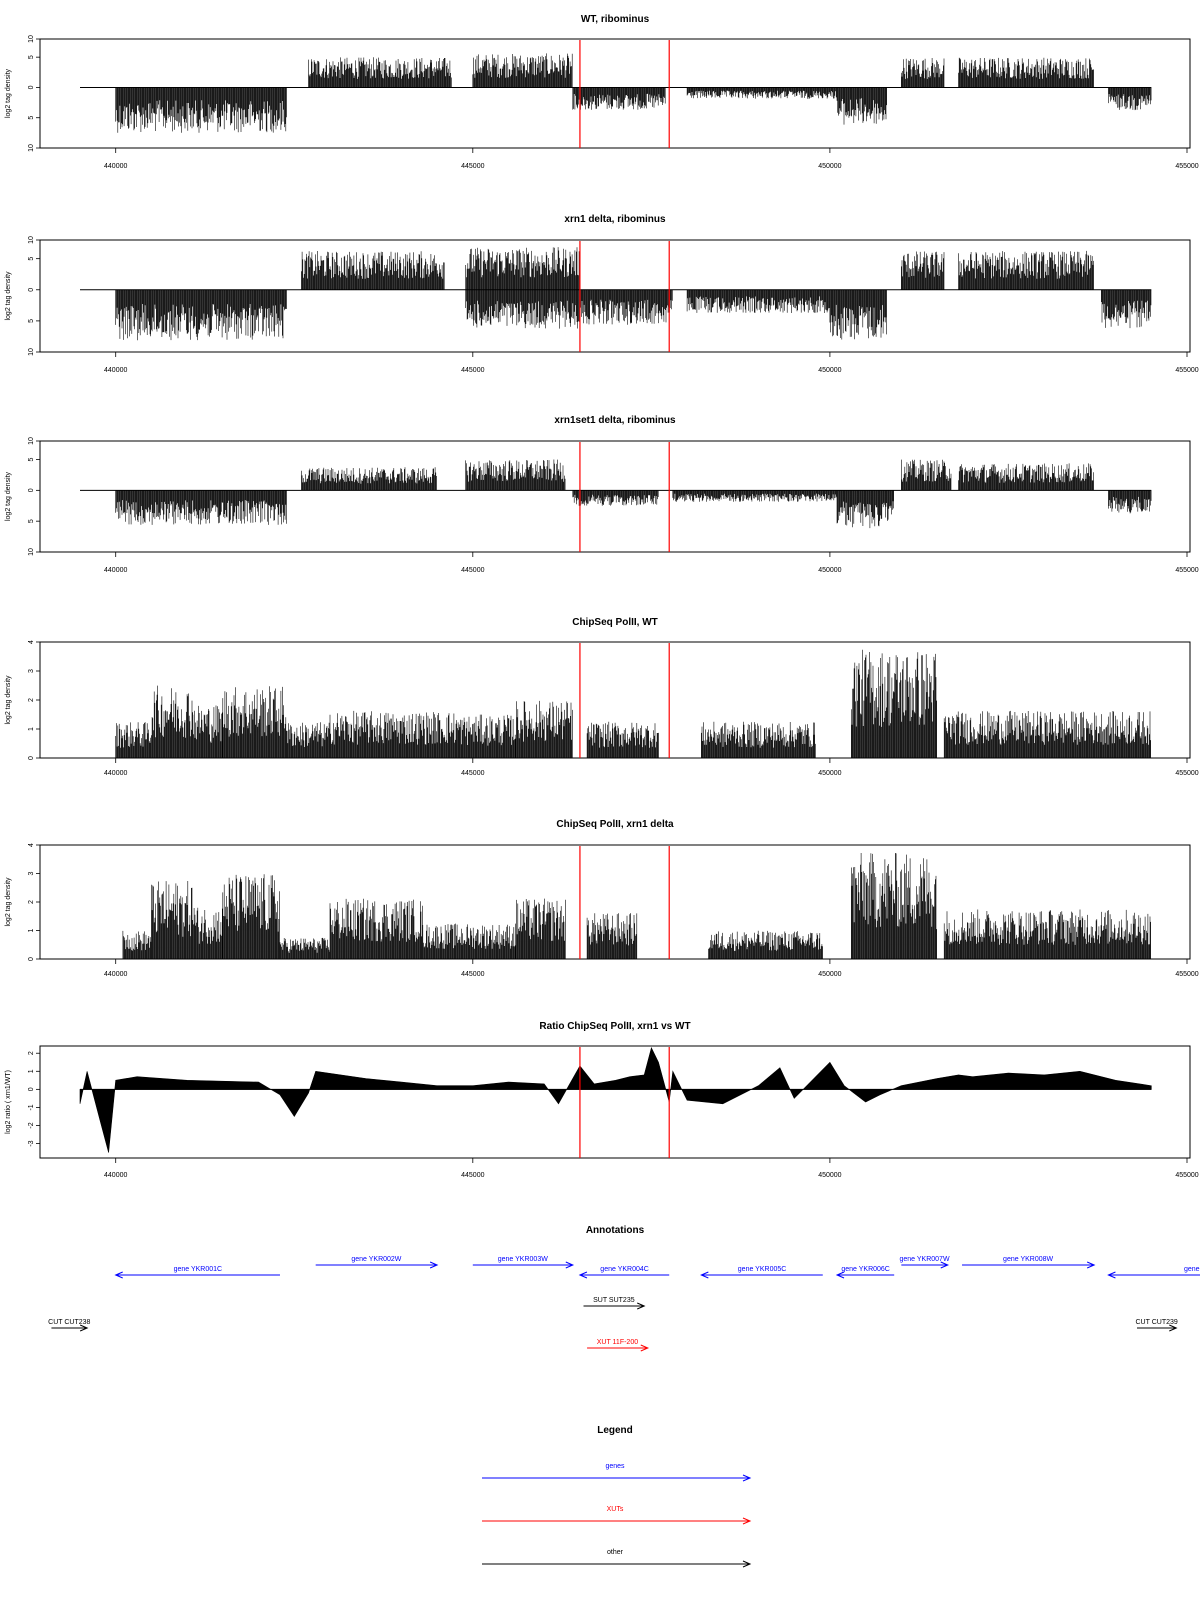 Image resolution: width=1200 pixels, height=1605 pixels. What do you see at coordinates (615, 420) in the screenshot?
I see `panel-title: xrn1set1 delta, ribominus` at bounding box center [615, 420].